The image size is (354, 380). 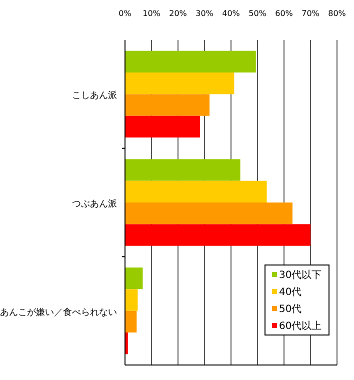 What do you see at coordinates (178, 13) in the screenshot?
I see `x-tick-label: 20%` at bounding box center [178, 13].